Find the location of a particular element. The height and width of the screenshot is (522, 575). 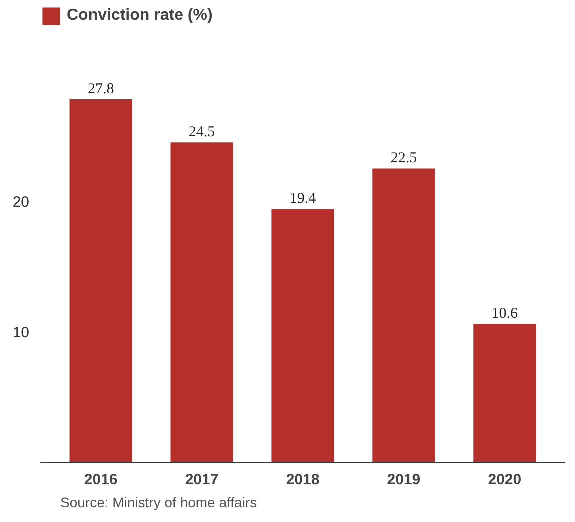

x-tick-label: 2017 is located at coordinates (202, 480).